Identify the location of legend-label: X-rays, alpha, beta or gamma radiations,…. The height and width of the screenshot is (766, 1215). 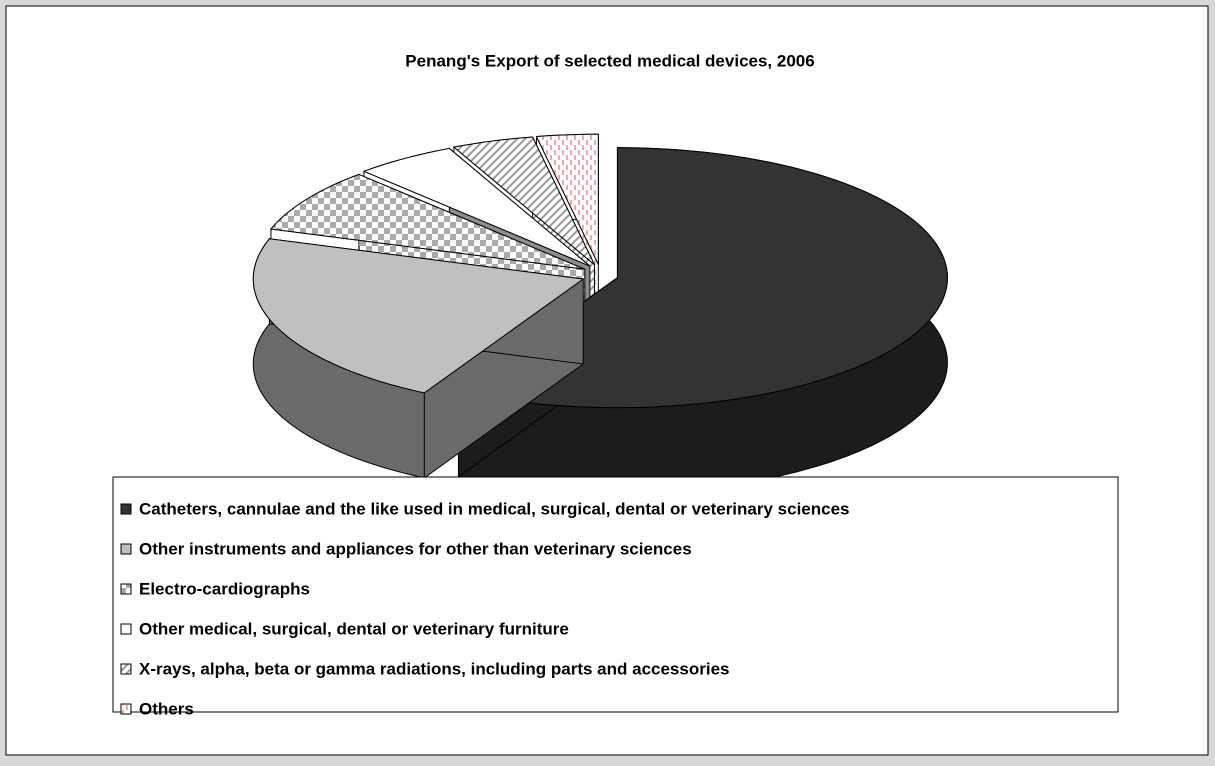
(434, 668).